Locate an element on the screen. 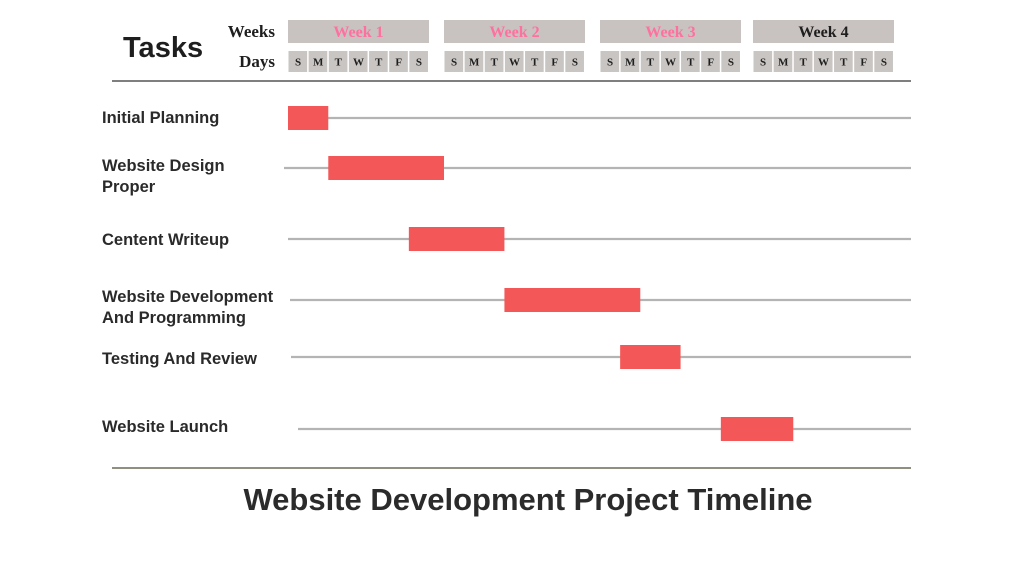  task-label: Centent Writeup is located at coordinates (165, 240).